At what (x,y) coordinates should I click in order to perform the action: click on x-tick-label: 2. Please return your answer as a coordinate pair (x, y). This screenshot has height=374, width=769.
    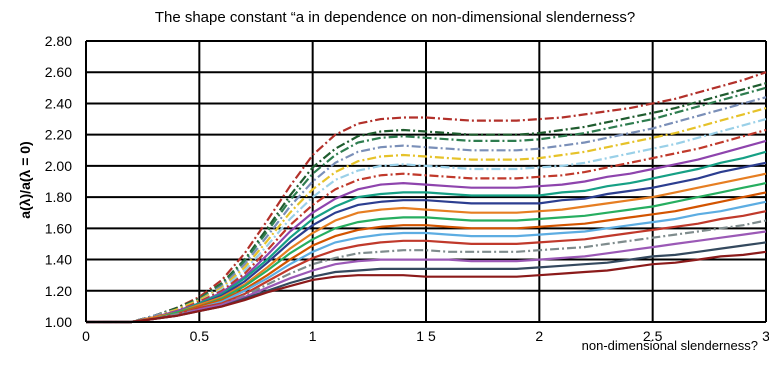
    Looking at the image, I should click on (539, 336).